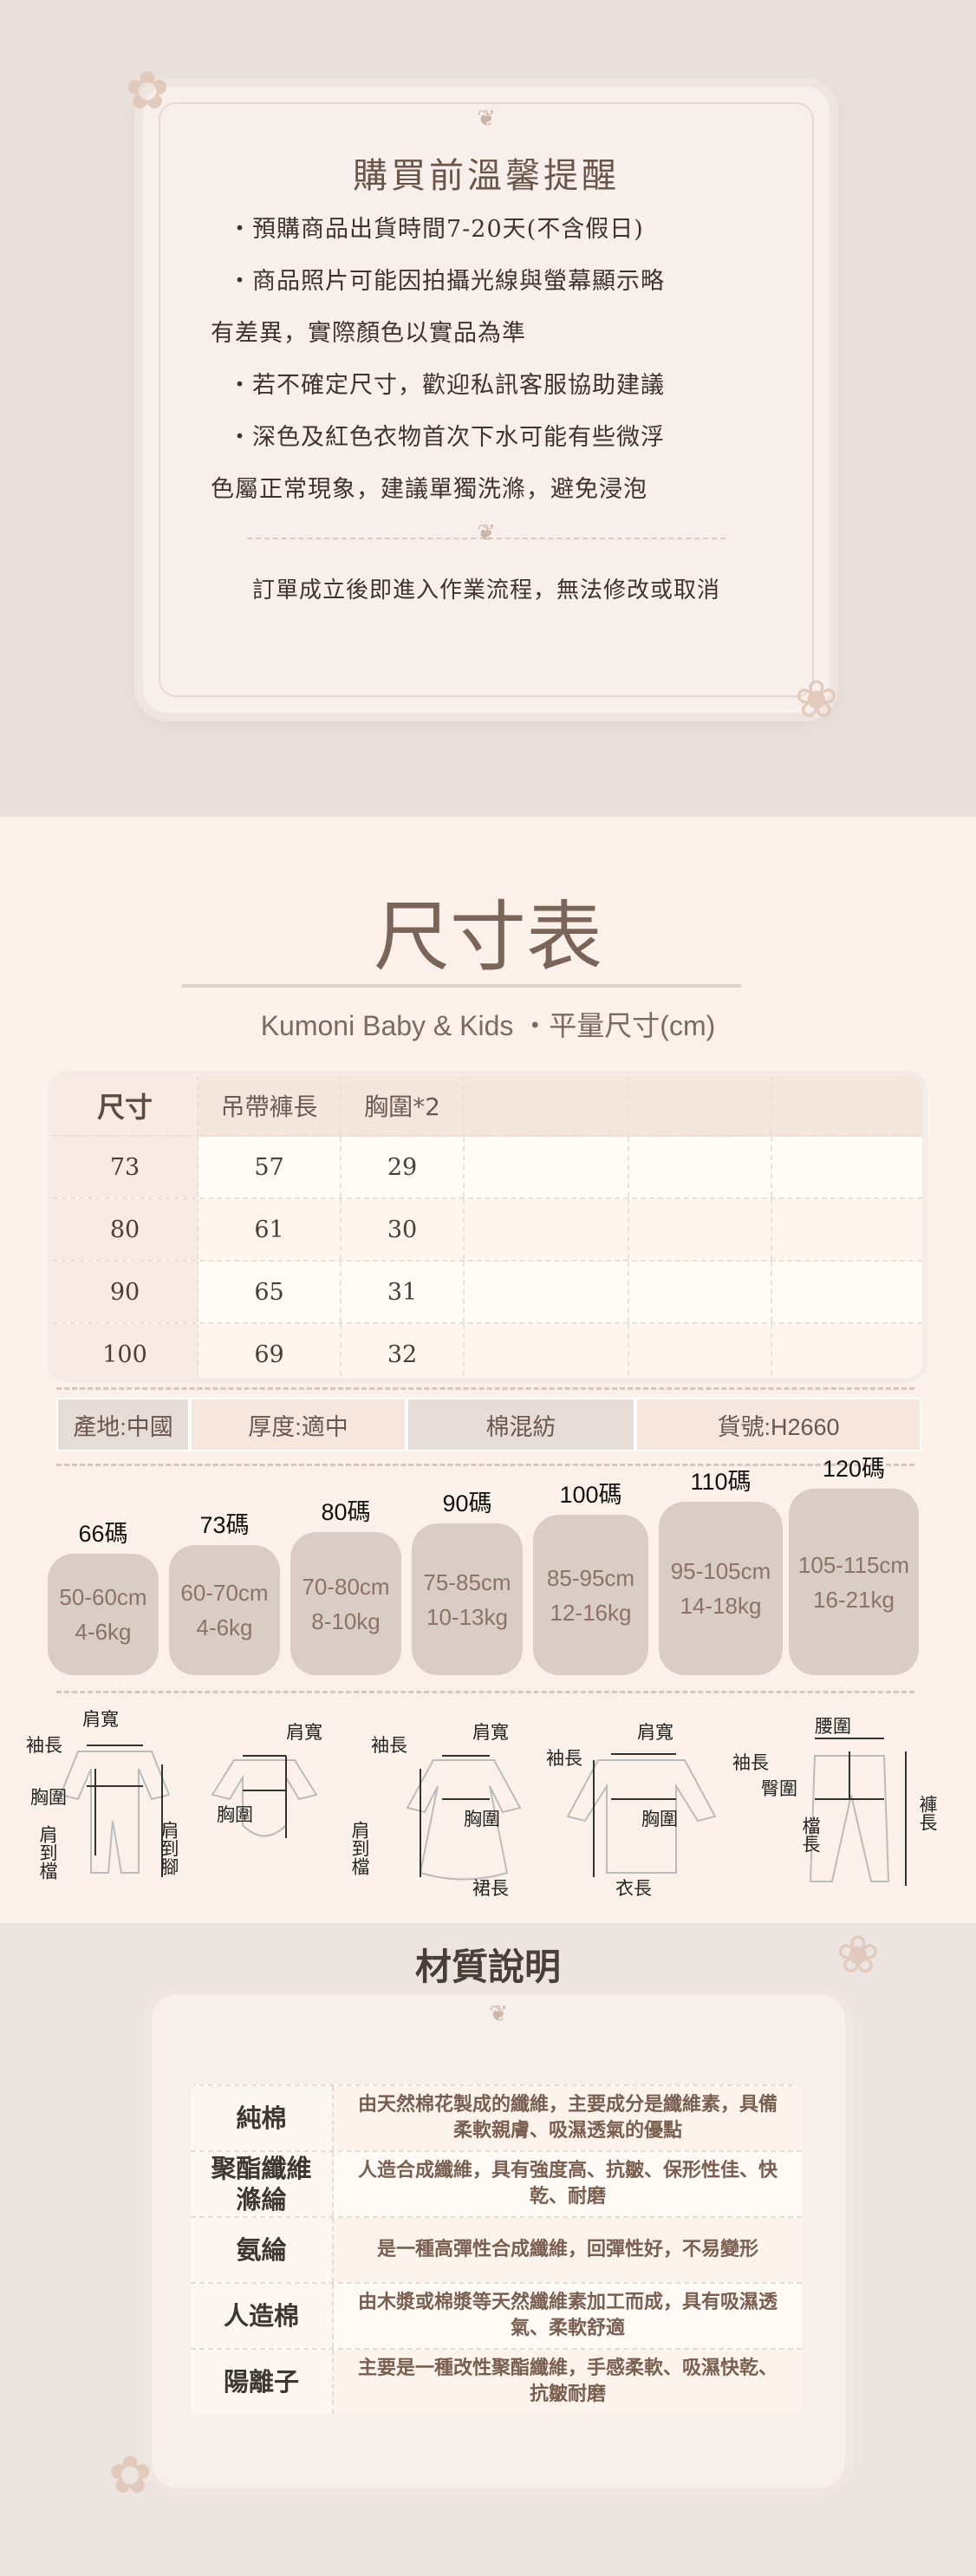 This screenshot has height=2576, width=976. What do you see at coordinates (103, 1615) in the screenshot?
I see `size-bubble: 50-60cm 4-6kg` at bounding box center [103, 1615].